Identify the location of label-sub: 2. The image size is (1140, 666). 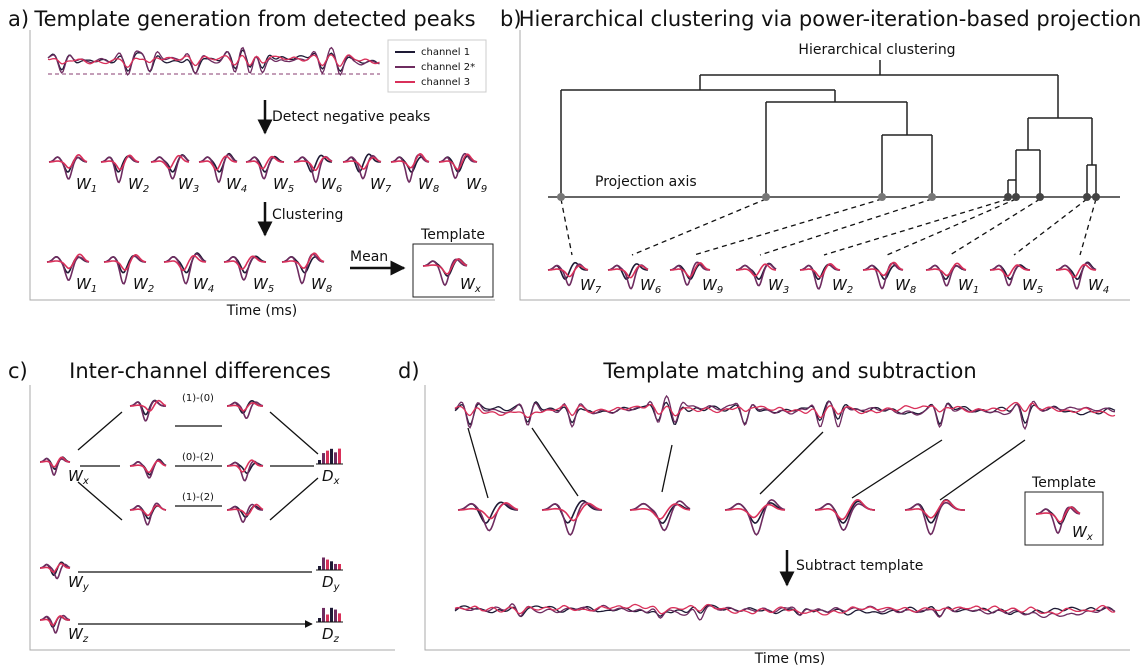
(151, 289).